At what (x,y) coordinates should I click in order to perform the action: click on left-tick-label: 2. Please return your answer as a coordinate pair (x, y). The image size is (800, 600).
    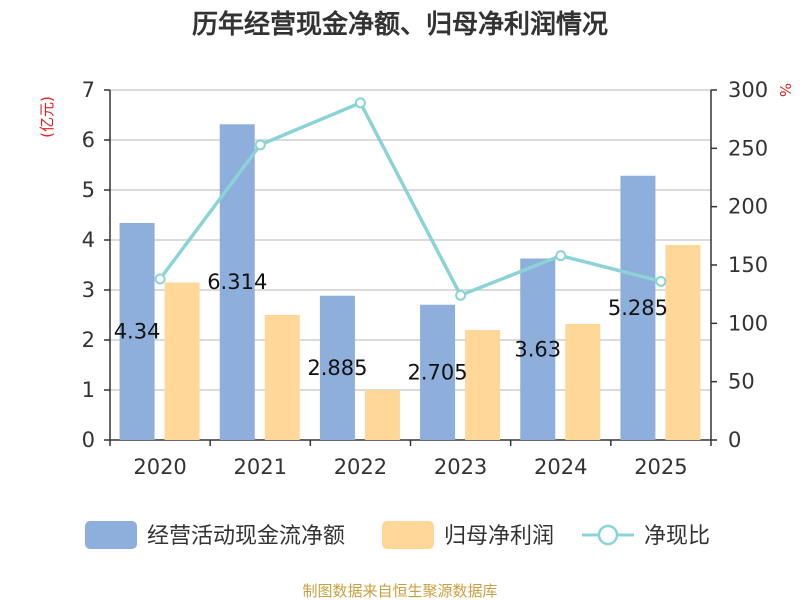
    Looking at the image, I should click on (88, 340).